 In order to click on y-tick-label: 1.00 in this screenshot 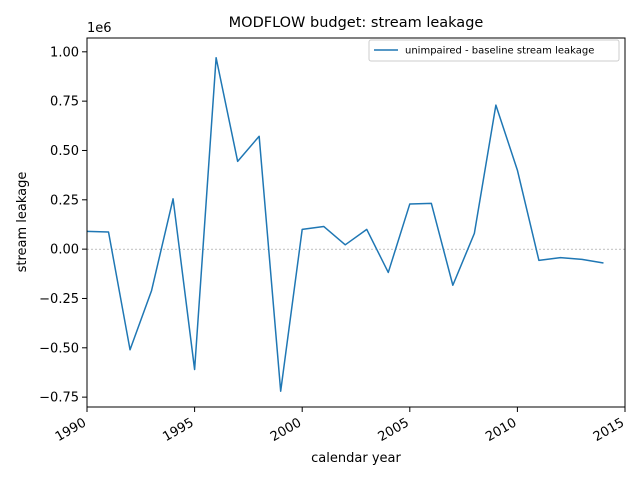, I will do `click(64, 52)`.